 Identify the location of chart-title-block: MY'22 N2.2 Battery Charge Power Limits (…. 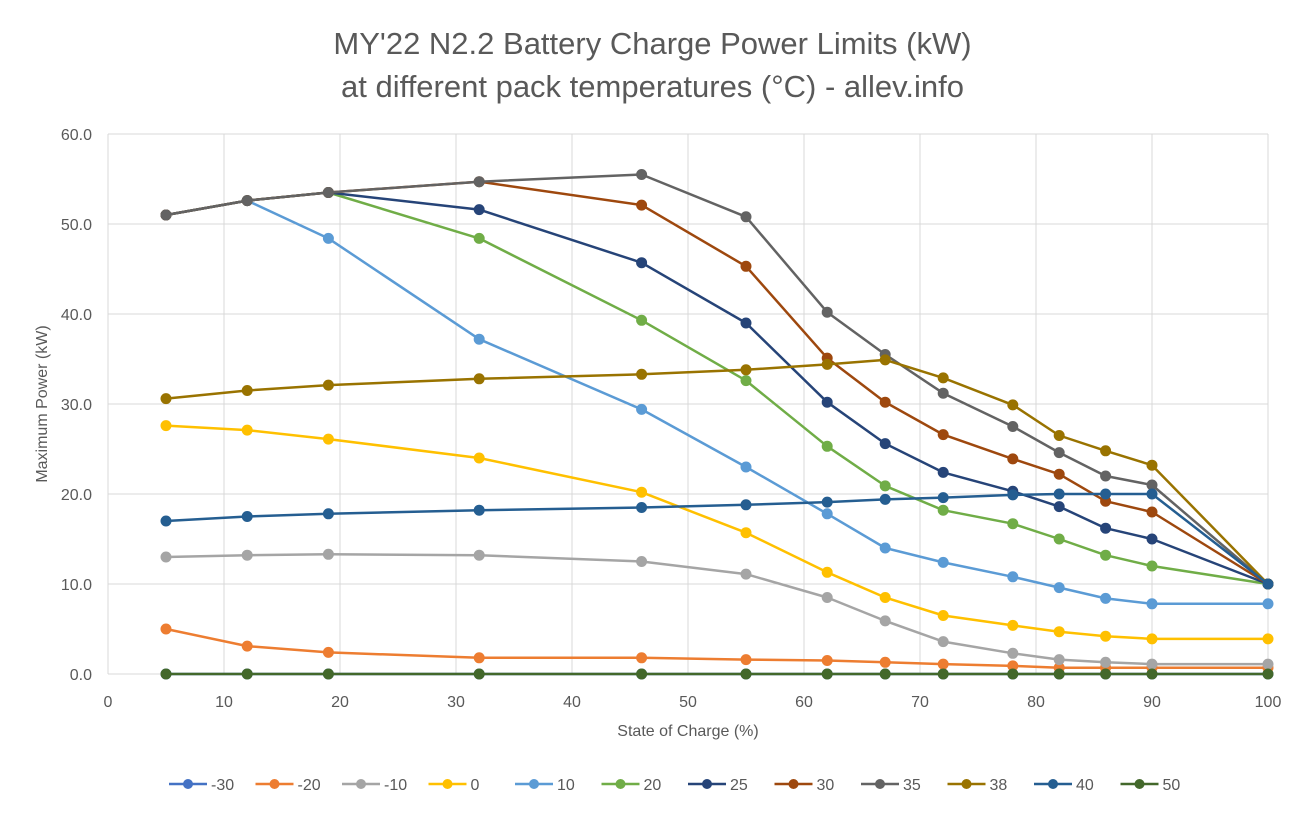
(652, 65).